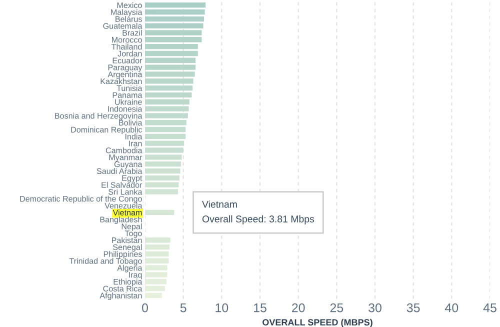 The image size is (500, 327). I want to click on x-tick-label: 40, so click(451, 307).